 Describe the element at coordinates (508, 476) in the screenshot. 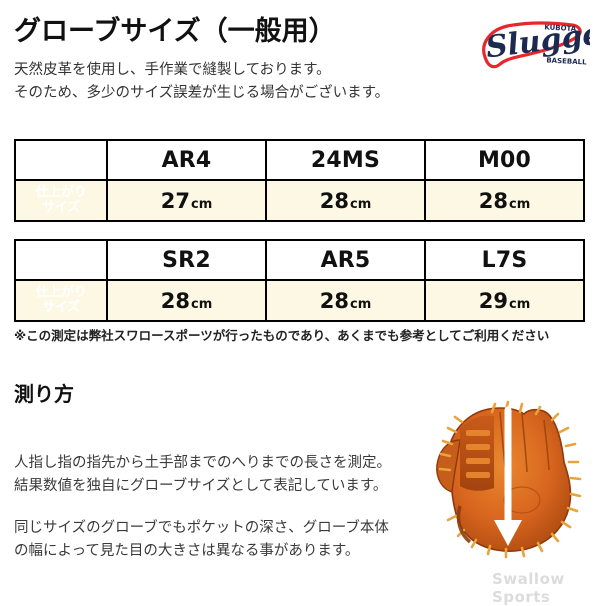

I see `measurement-arrow-icon` at that location.